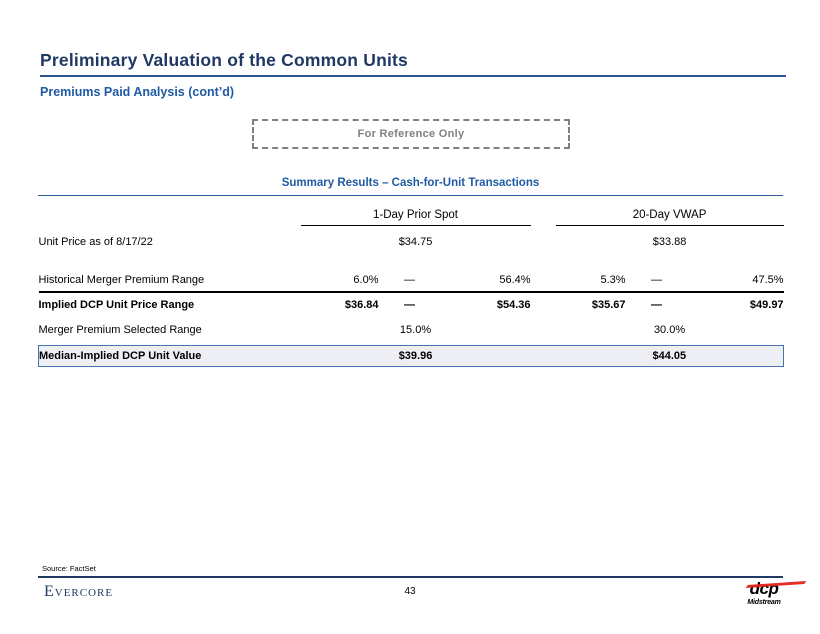  I want to click on historical-high-1day: 56.4%, so click(485, 281).